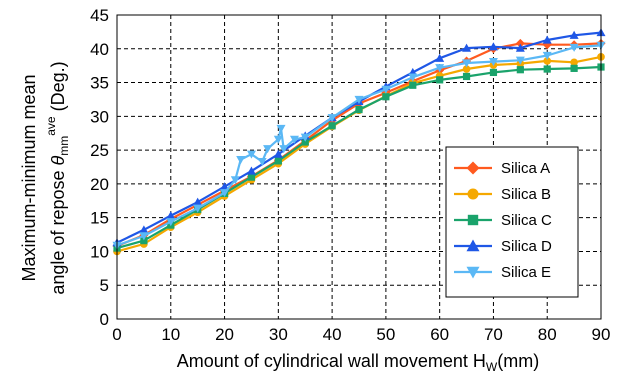 The width and height of the screenshot is (632, 378). I want to click on legend-item-silica-d: Silica D, so click(503, 246).